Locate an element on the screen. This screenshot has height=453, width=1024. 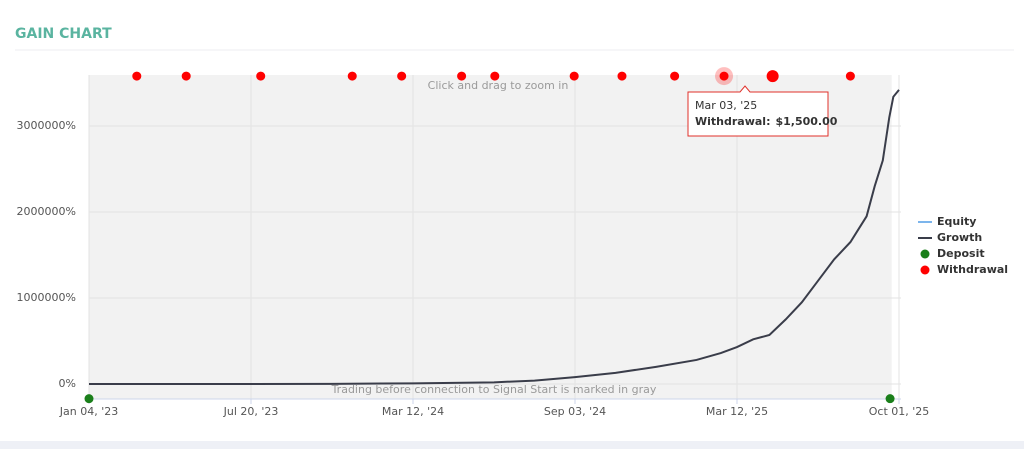
x-tick-label: Jan 04, '23 is located at coordinates (88, 411).